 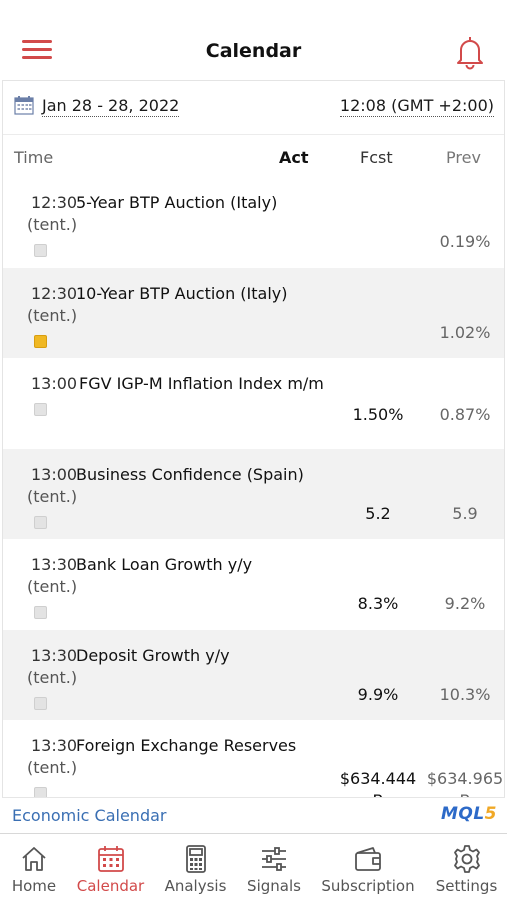 I want to click on event-name: 5-Year BTP Auction (Italy), so click(x=177, y=202).